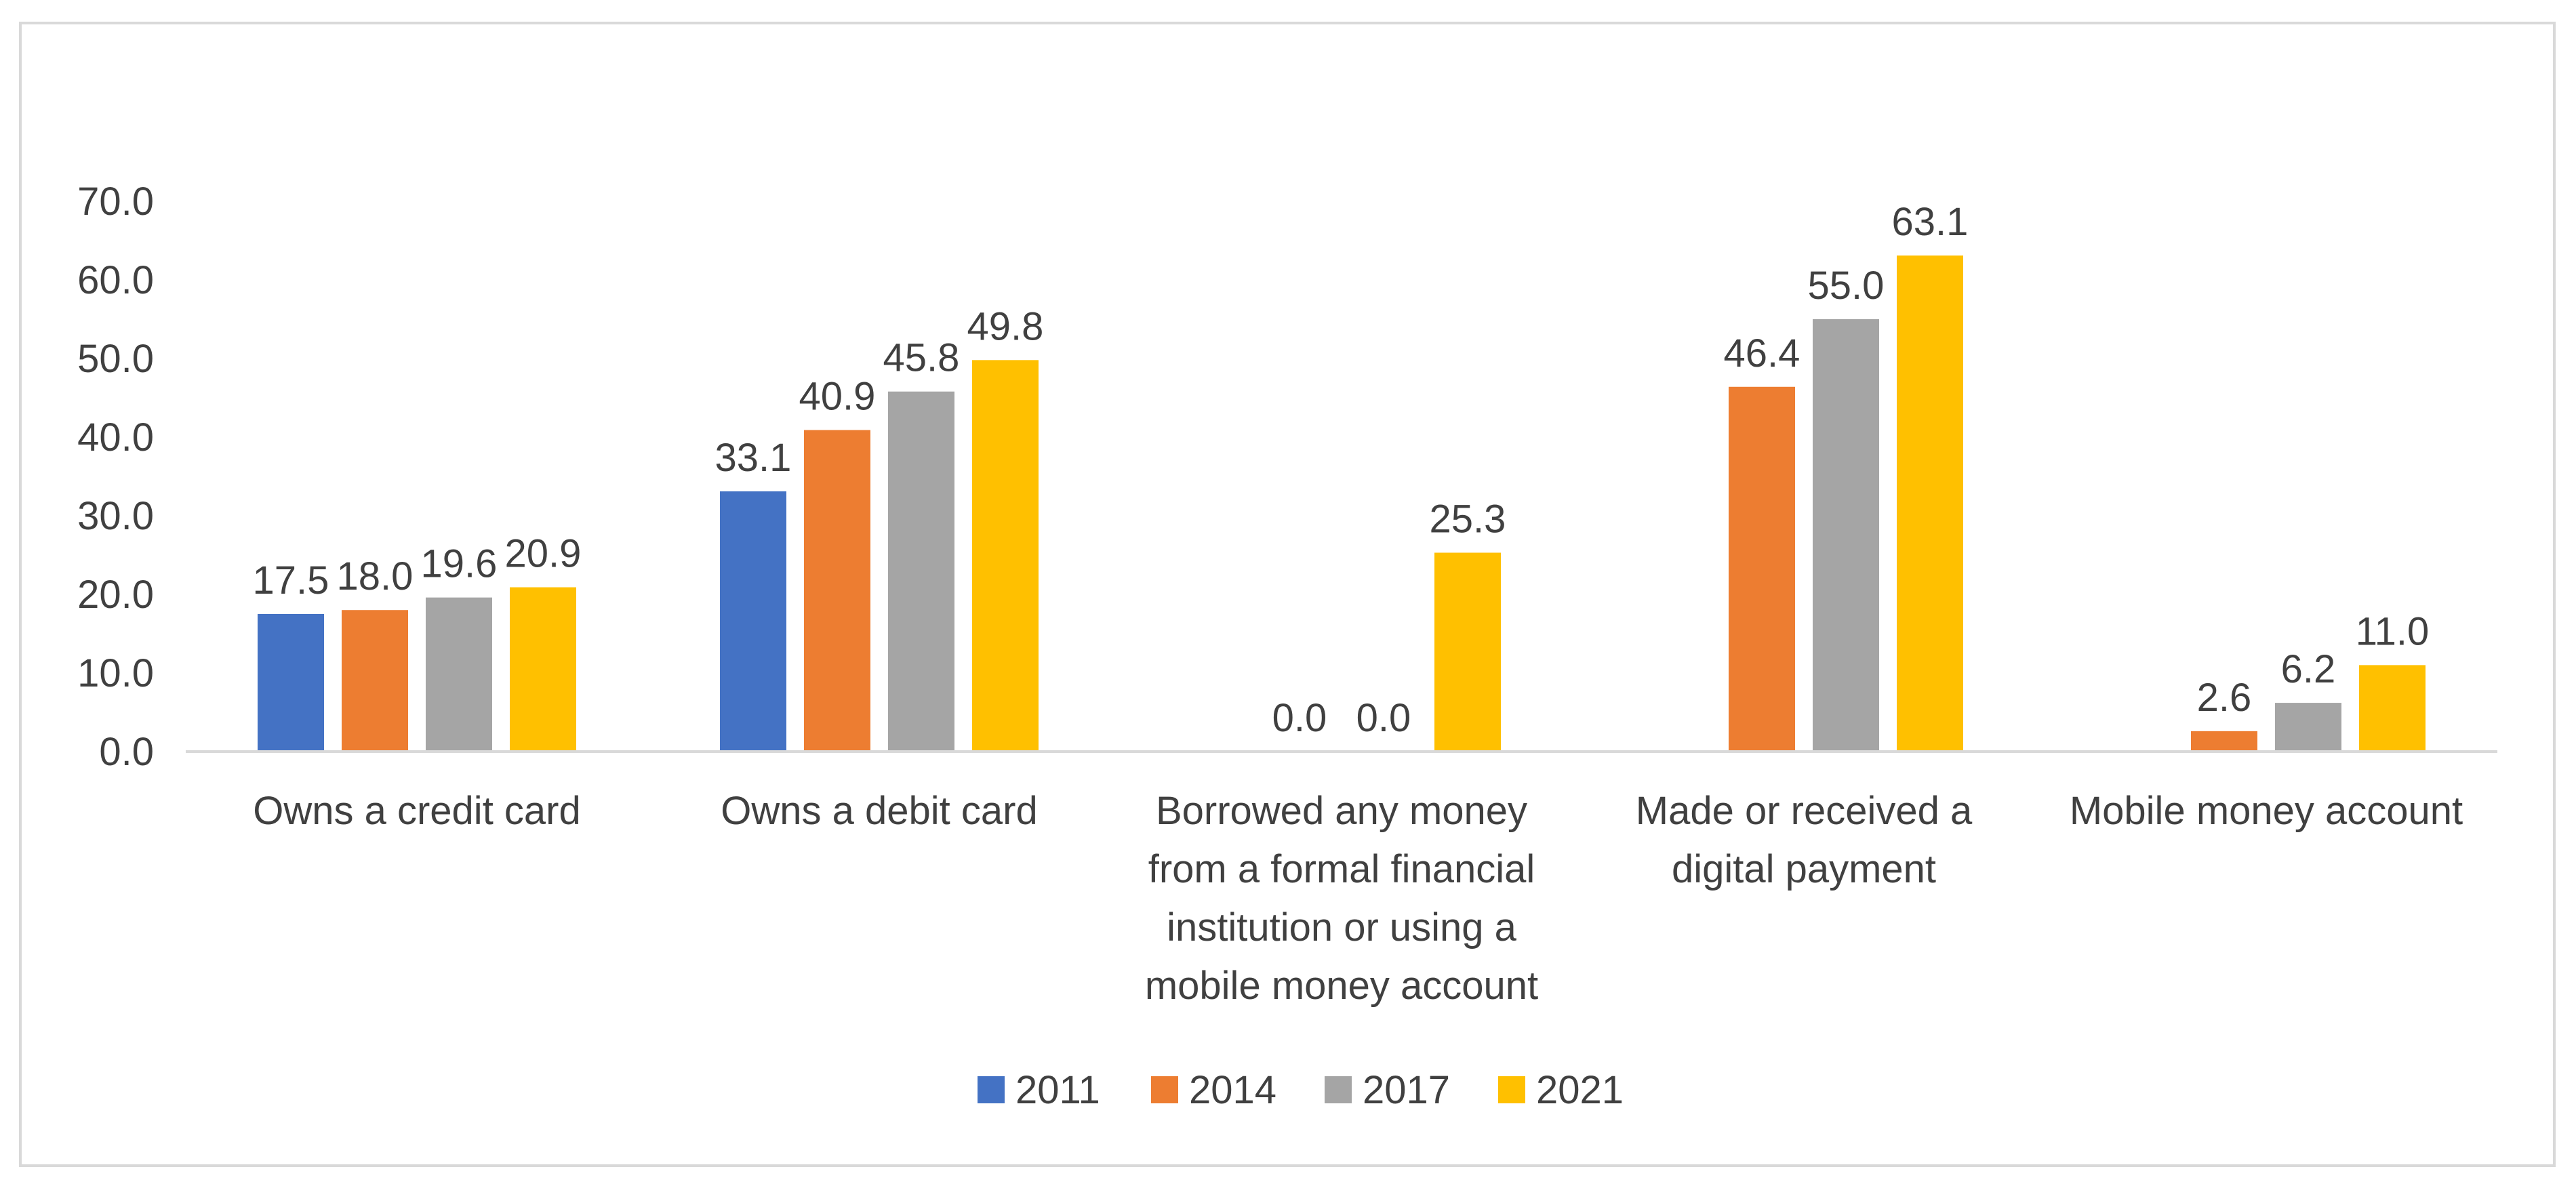  I want to click on category-label: Mobile money account, so click(2266, 811).